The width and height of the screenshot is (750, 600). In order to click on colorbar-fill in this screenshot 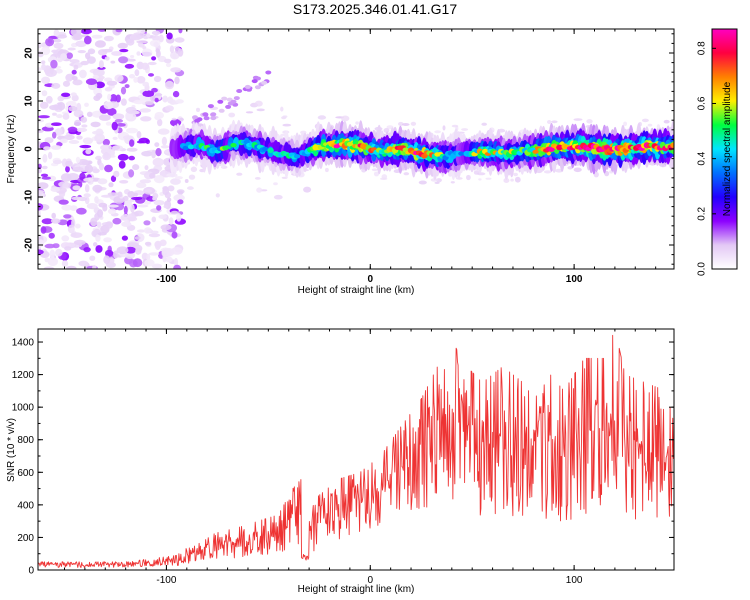, I will do `click(724, 149)`.